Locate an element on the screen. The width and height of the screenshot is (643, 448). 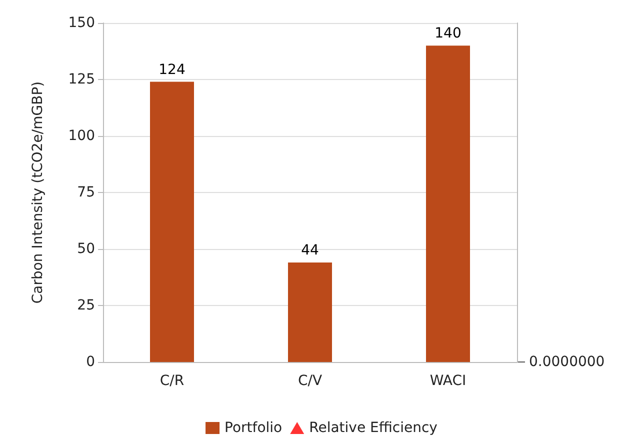
y-axis-title: Carbon Intensity (tCO2e/mGBP) is located at coordinates (38, 192).